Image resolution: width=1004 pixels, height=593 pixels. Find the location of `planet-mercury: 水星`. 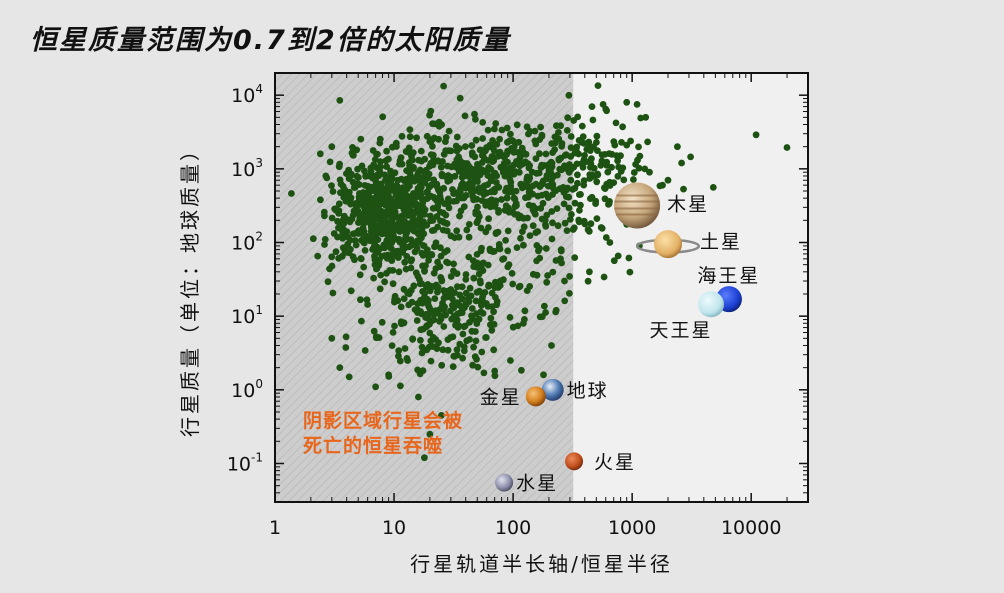

planet-mercury: 水星 is located at coordinates (525, 484).